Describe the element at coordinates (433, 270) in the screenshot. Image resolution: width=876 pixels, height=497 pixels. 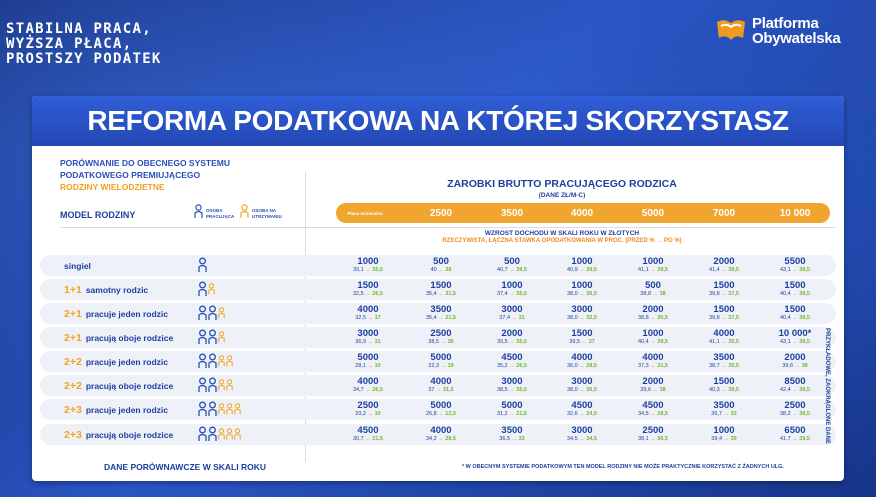
I see `tax-before: 40` at that location.